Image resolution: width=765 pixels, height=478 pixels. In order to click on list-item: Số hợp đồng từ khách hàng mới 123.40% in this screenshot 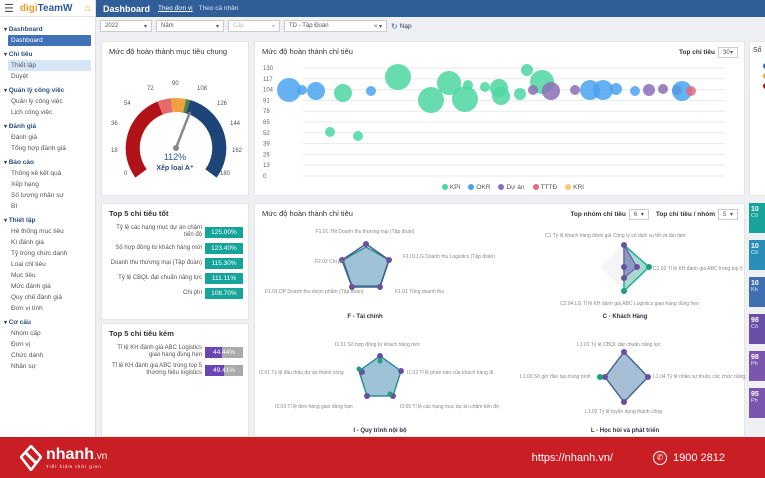, I will do `click(175, 248)`.